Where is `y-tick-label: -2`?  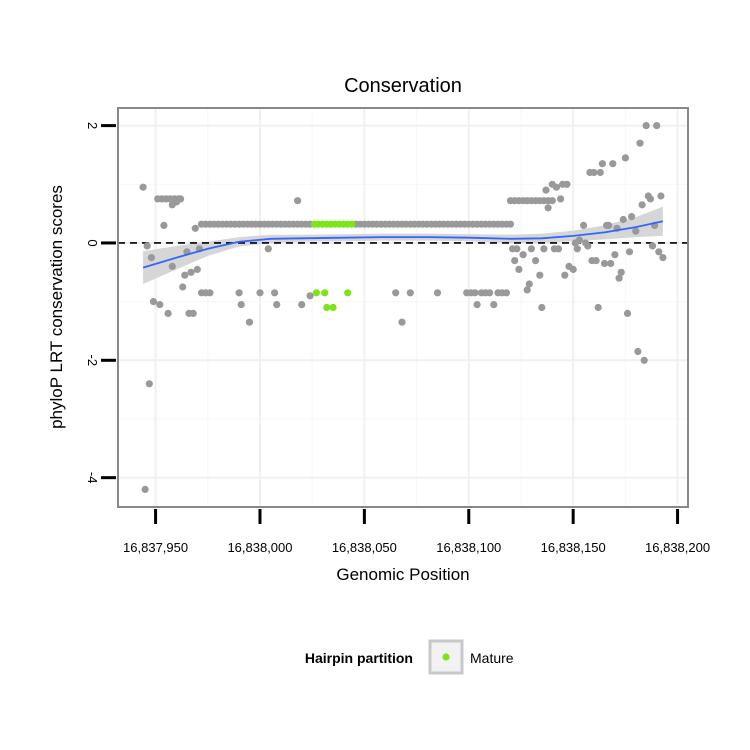
y-tick-label: -2 is located at coordinates (92, 361).